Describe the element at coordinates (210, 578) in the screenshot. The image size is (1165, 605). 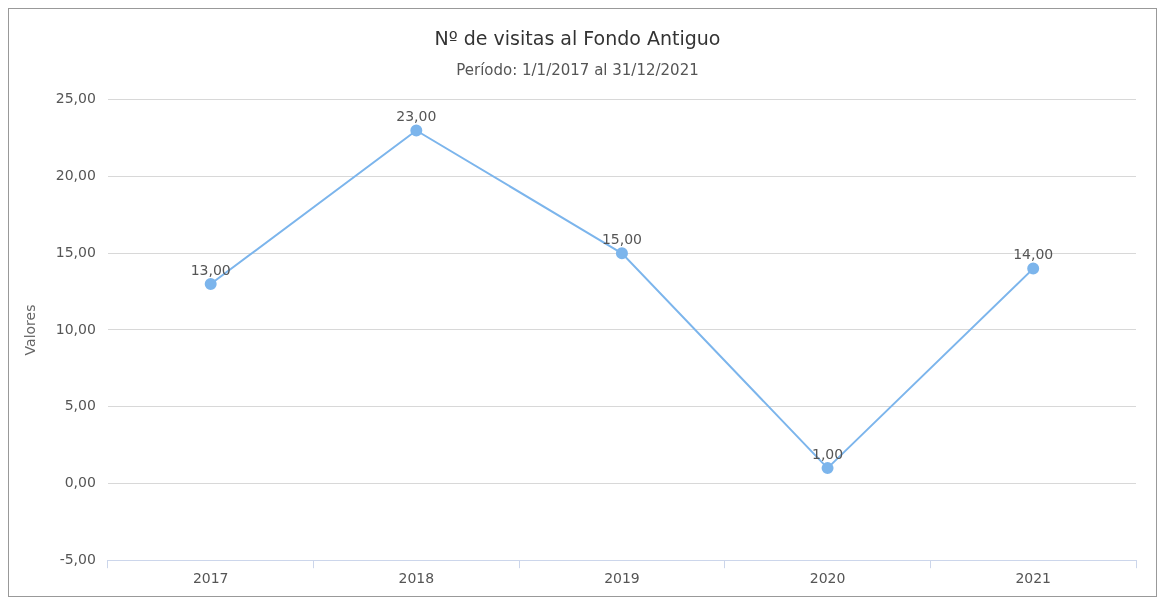
I see `x-tick-label: 2017` at that location.